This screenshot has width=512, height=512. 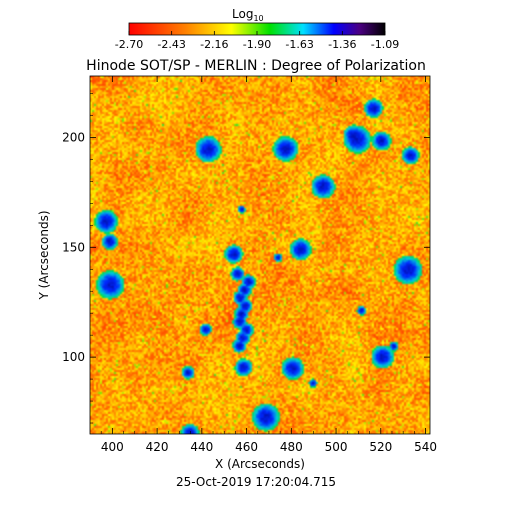 I want to click on colorbar-ticks: -2.70 -2.43 -2.16 -1.90 -1.63 -1.36 -1.09, so click(x=257, y=41).